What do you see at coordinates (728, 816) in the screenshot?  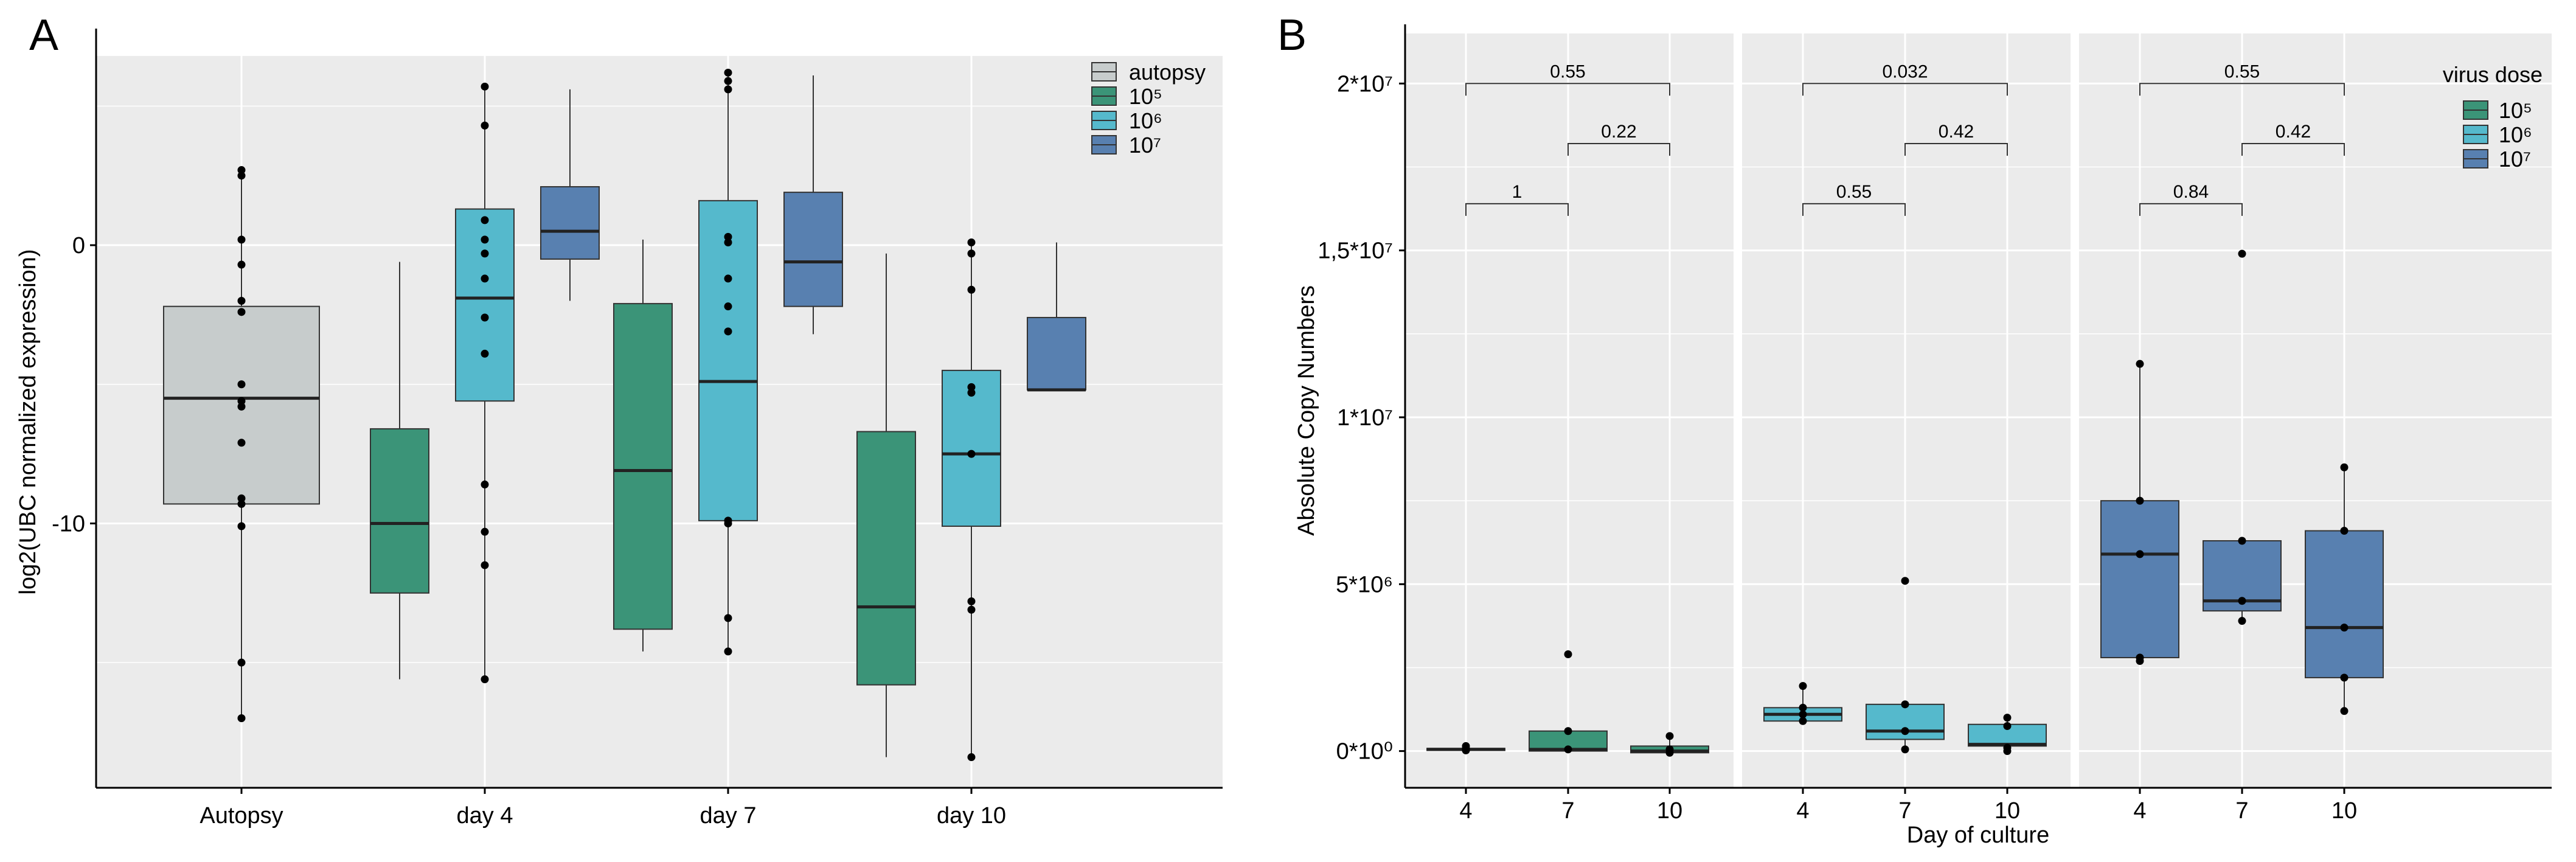 I see `x-tick-label: day 7` at bounding box center [728, 816].